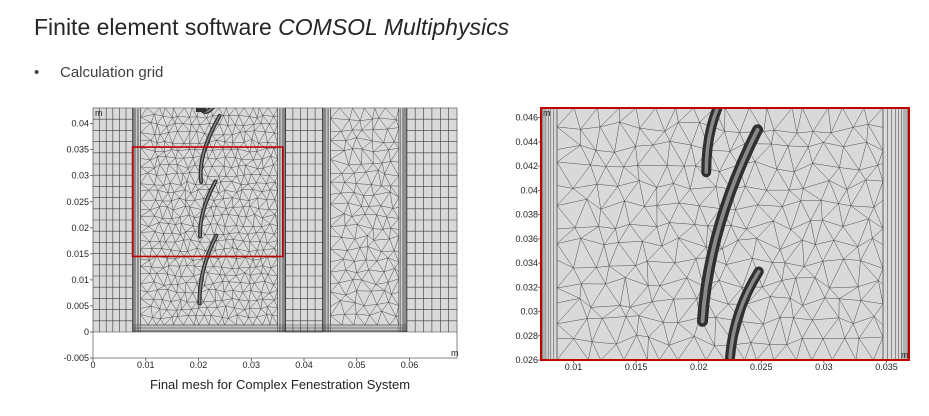  What do you see at coordinates (526, 263) in the screenshot?
I see `right-ytick-label: 0.034` at bounding box center [526, 263].